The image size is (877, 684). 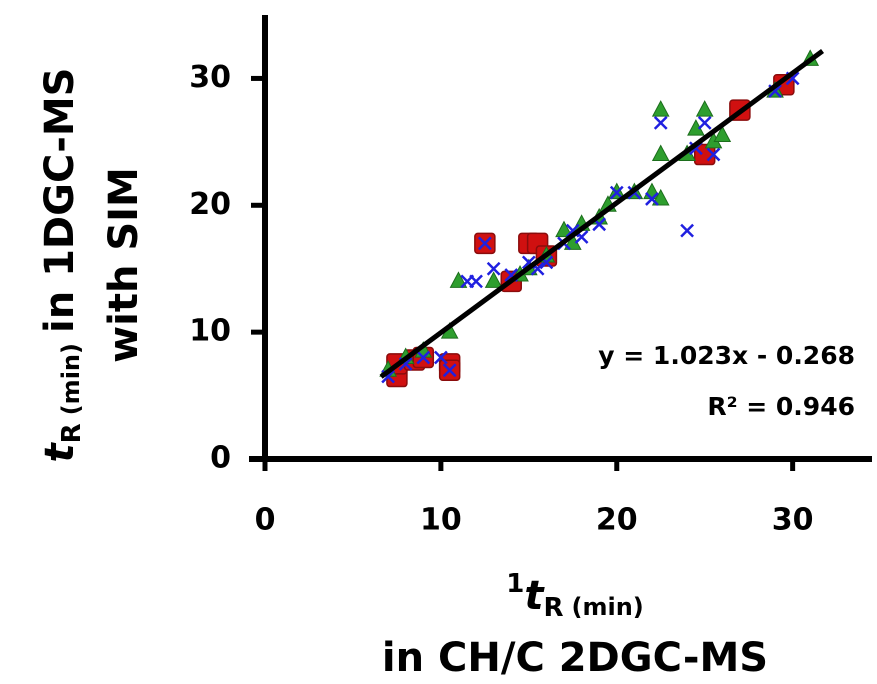 I want to click on y-tick-label: 0, so click(x=220, y=458).